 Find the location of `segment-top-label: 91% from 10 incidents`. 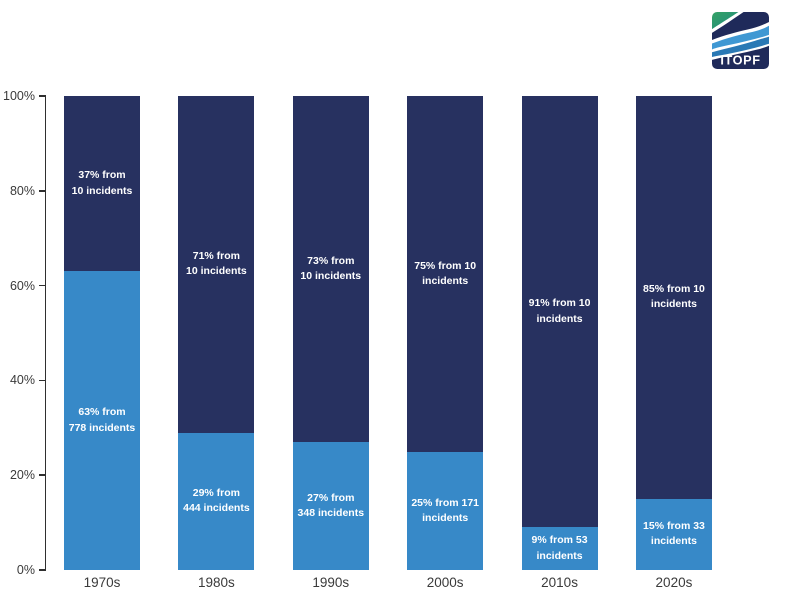

segment-top-label: 91% from 10 incidents is located at coordinates (559, 311).